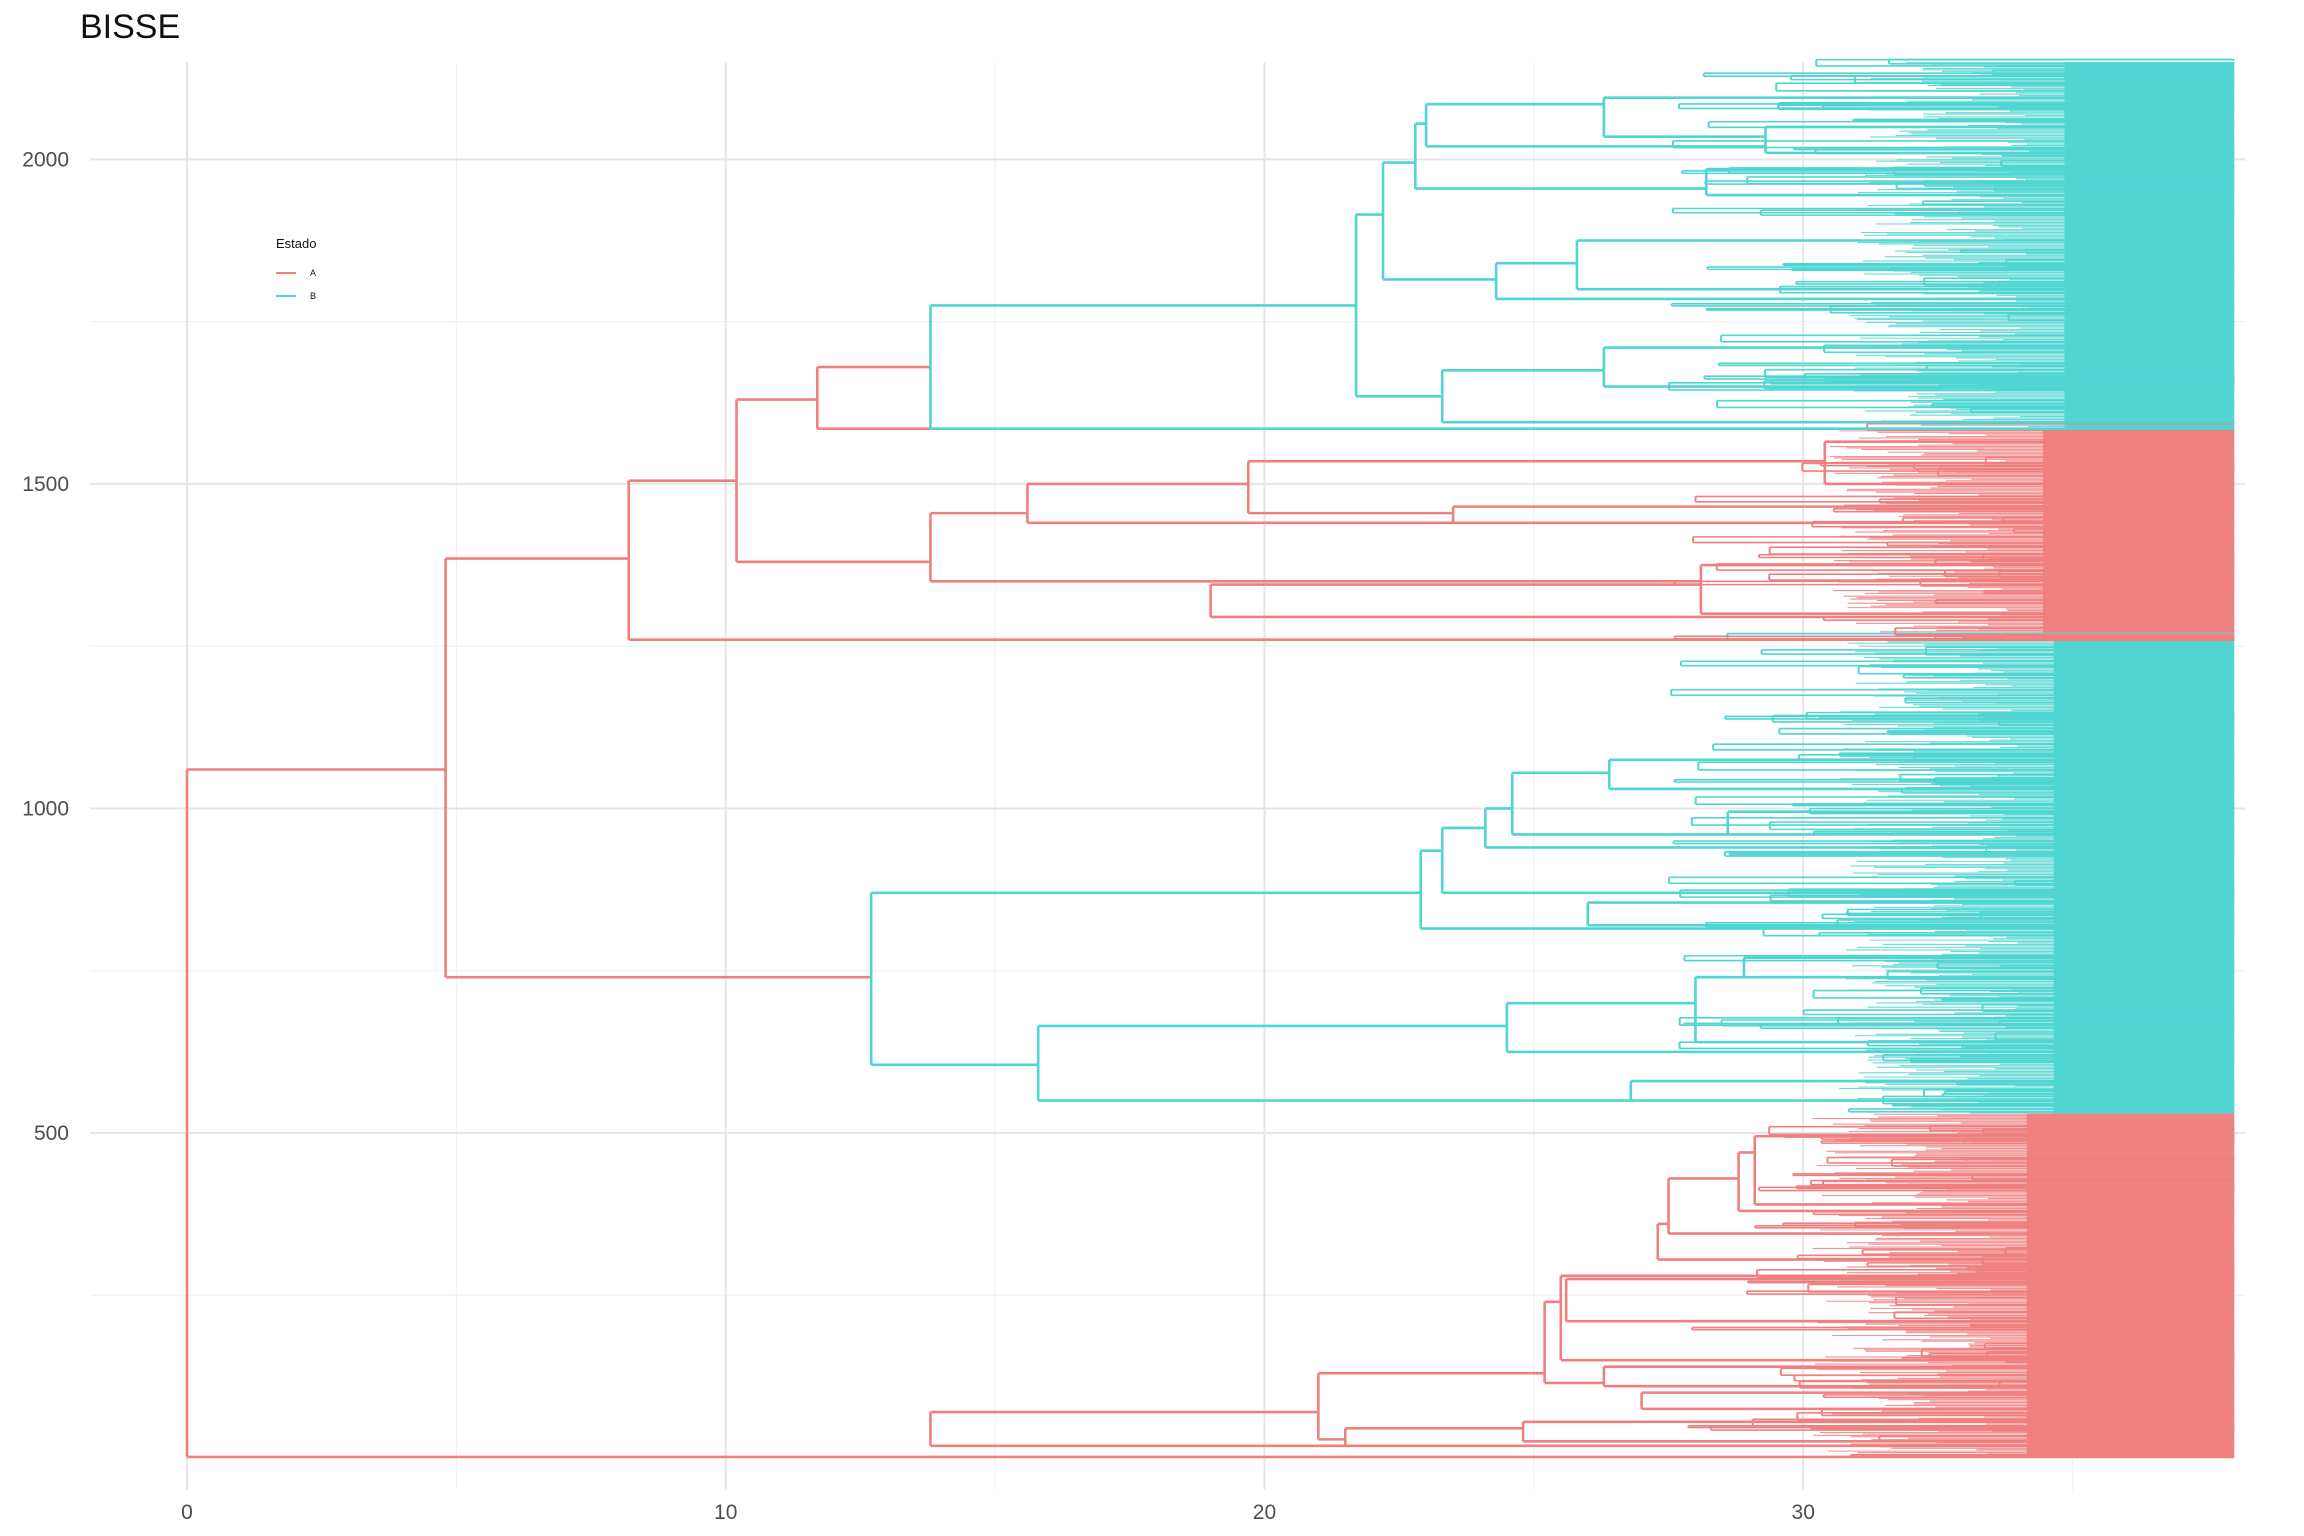 The width and height of the screenshot is (2304, 1536). What do you see at coordinates (313, 272) in the screenshot?
I see `legend-label-a: A` at bounding box center [313, 272].